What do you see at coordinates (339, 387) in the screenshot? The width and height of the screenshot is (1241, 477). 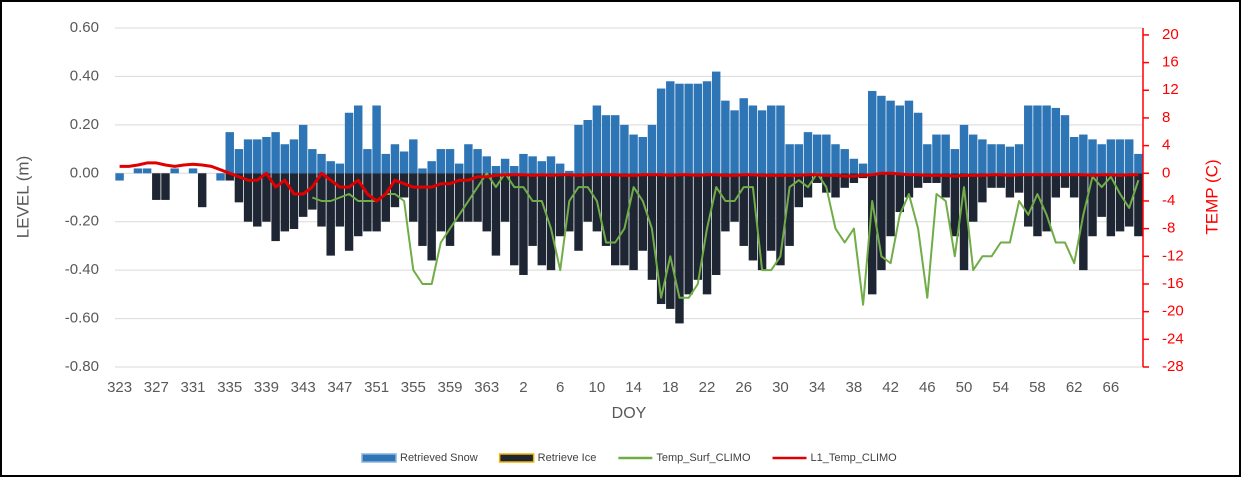 I see `x-tick-label: 347` at bounding box center [339, 387].